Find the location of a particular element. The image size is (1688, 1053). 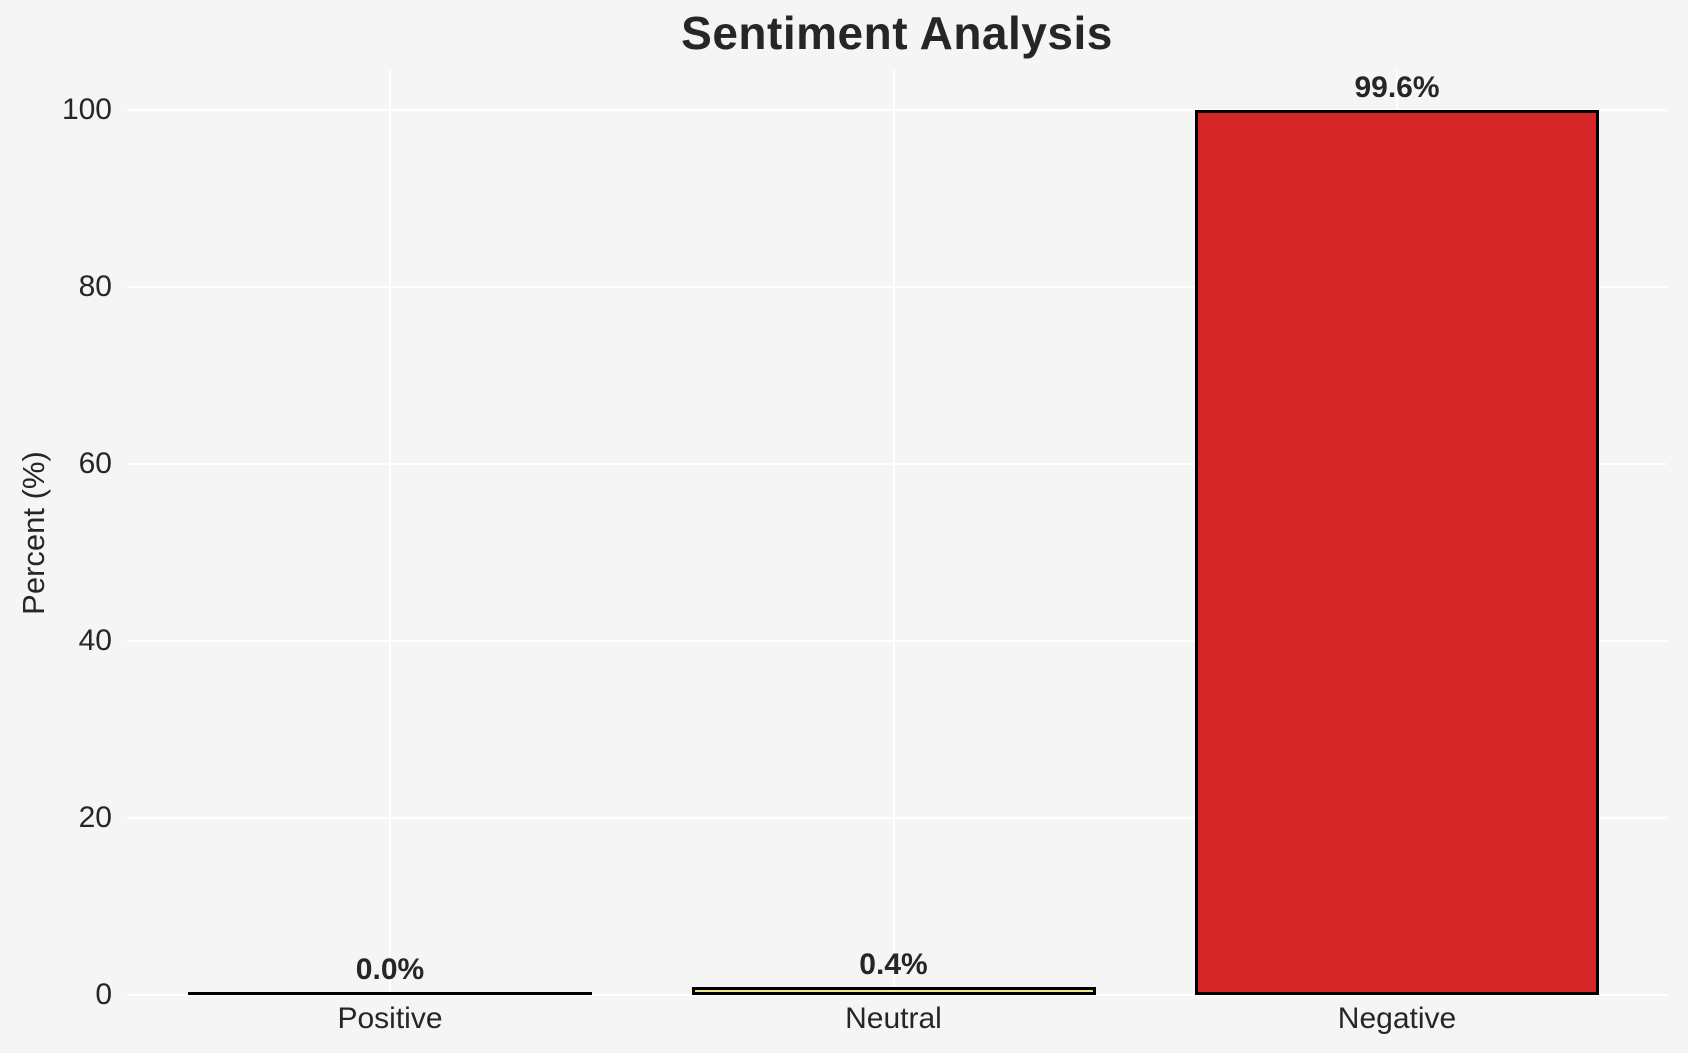

y-tick-label: 80 is located at coordinates (95, 286).